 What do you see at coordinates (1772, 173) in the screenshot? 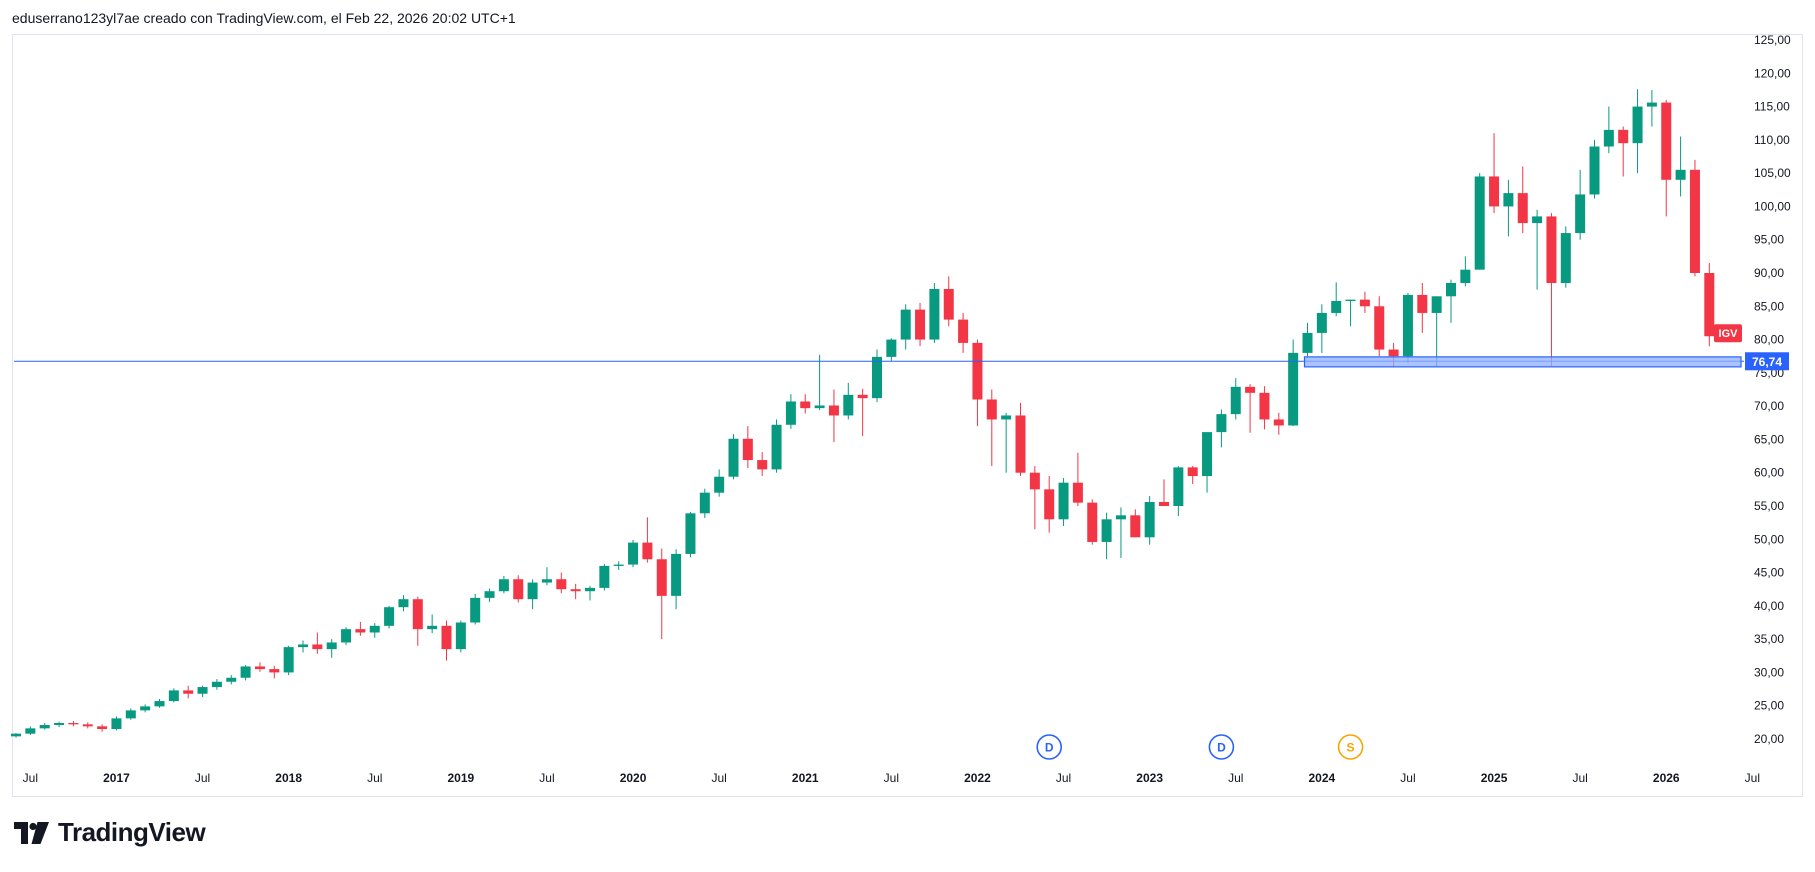
I see `y-tick-label: 105,00` at bounding box center [1772, 173].